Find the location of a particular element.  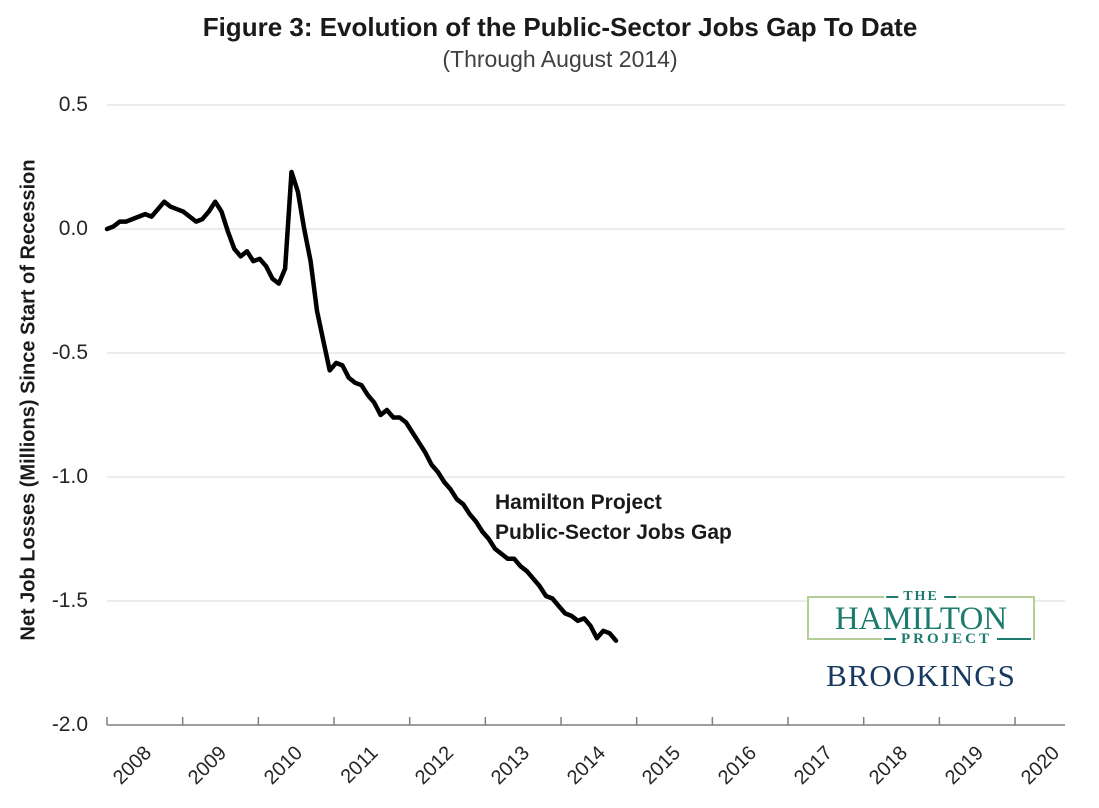

logo-the-row: THE is located at coordinates (921, 597).